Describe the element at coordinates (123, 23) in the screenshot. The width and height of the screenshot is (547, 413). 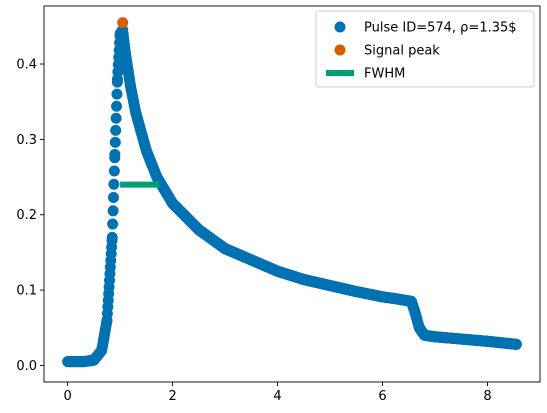
I see `signal-peak-point` at that location.